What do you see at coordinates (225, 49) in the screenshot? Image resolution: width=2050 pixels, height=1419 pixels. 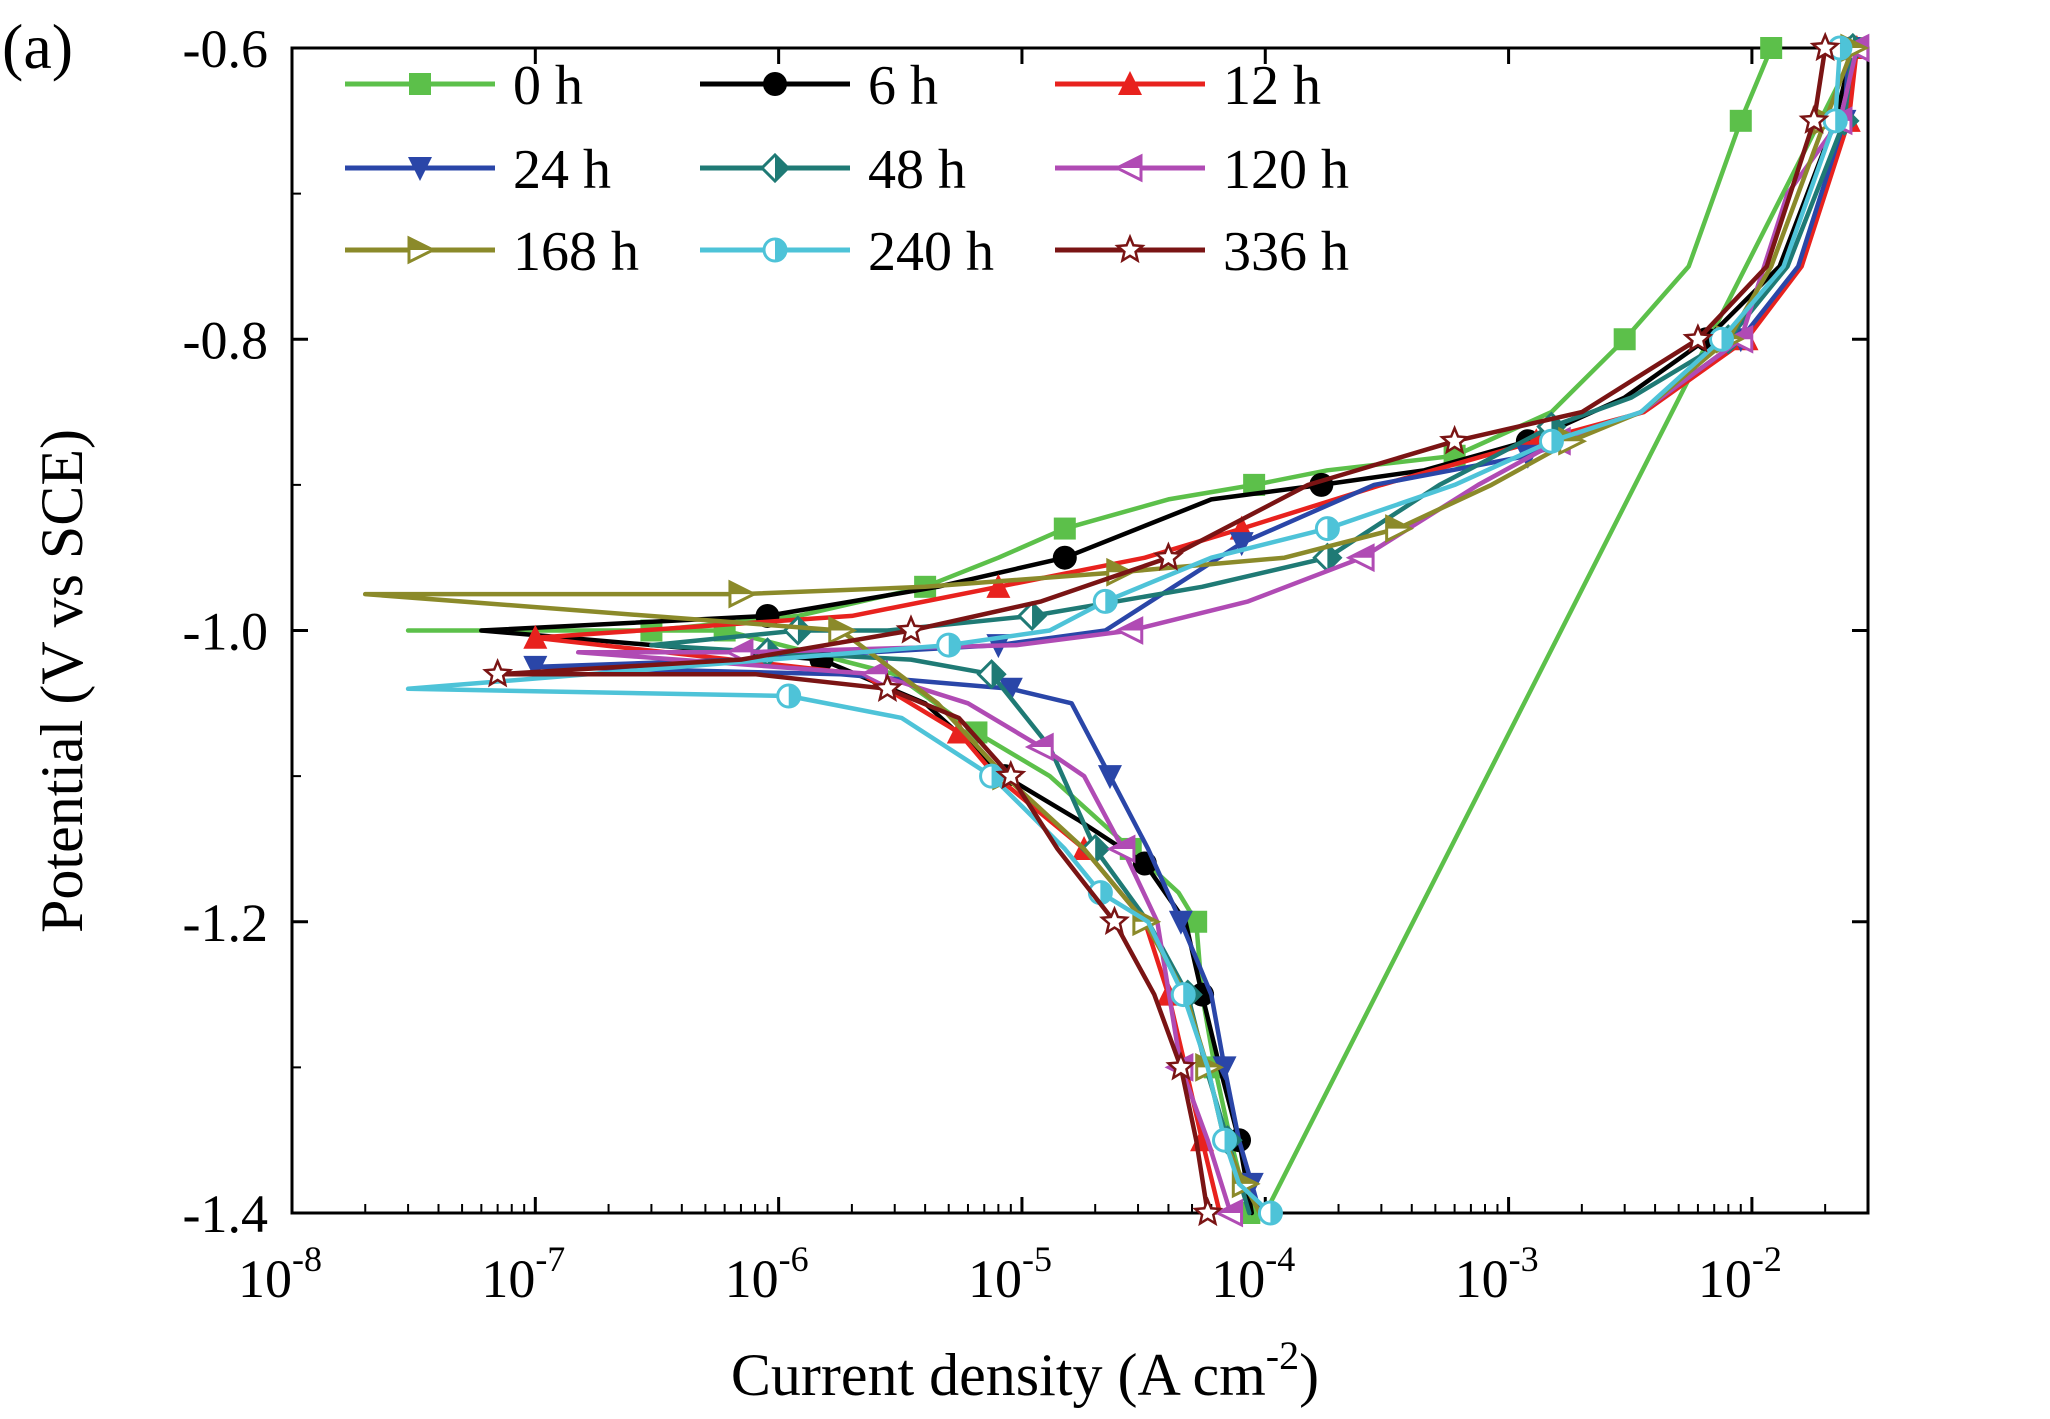 I see `y-tick-label: -0.6` at bounding box center [225, 49].